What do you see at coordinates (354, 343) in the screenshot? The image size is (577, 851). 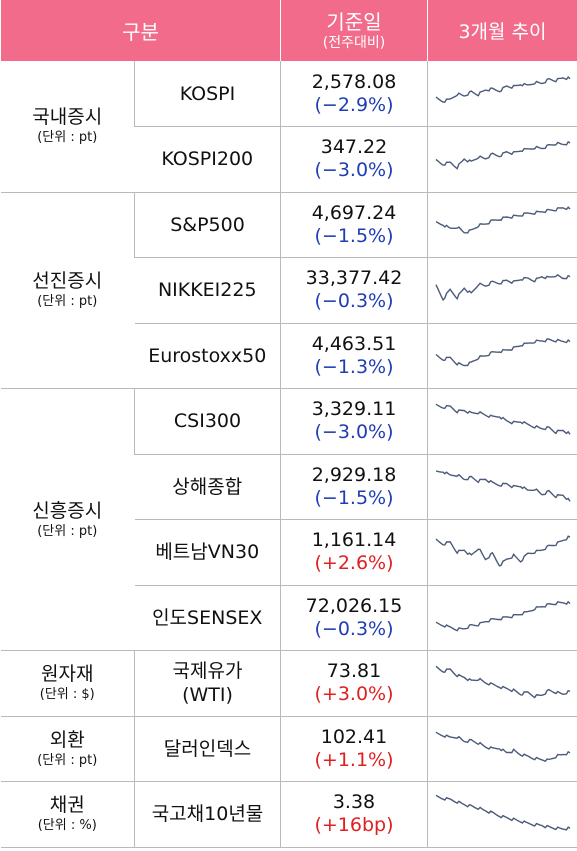 I see `index-value: 4,463.51` at bounding box center [354, 343].